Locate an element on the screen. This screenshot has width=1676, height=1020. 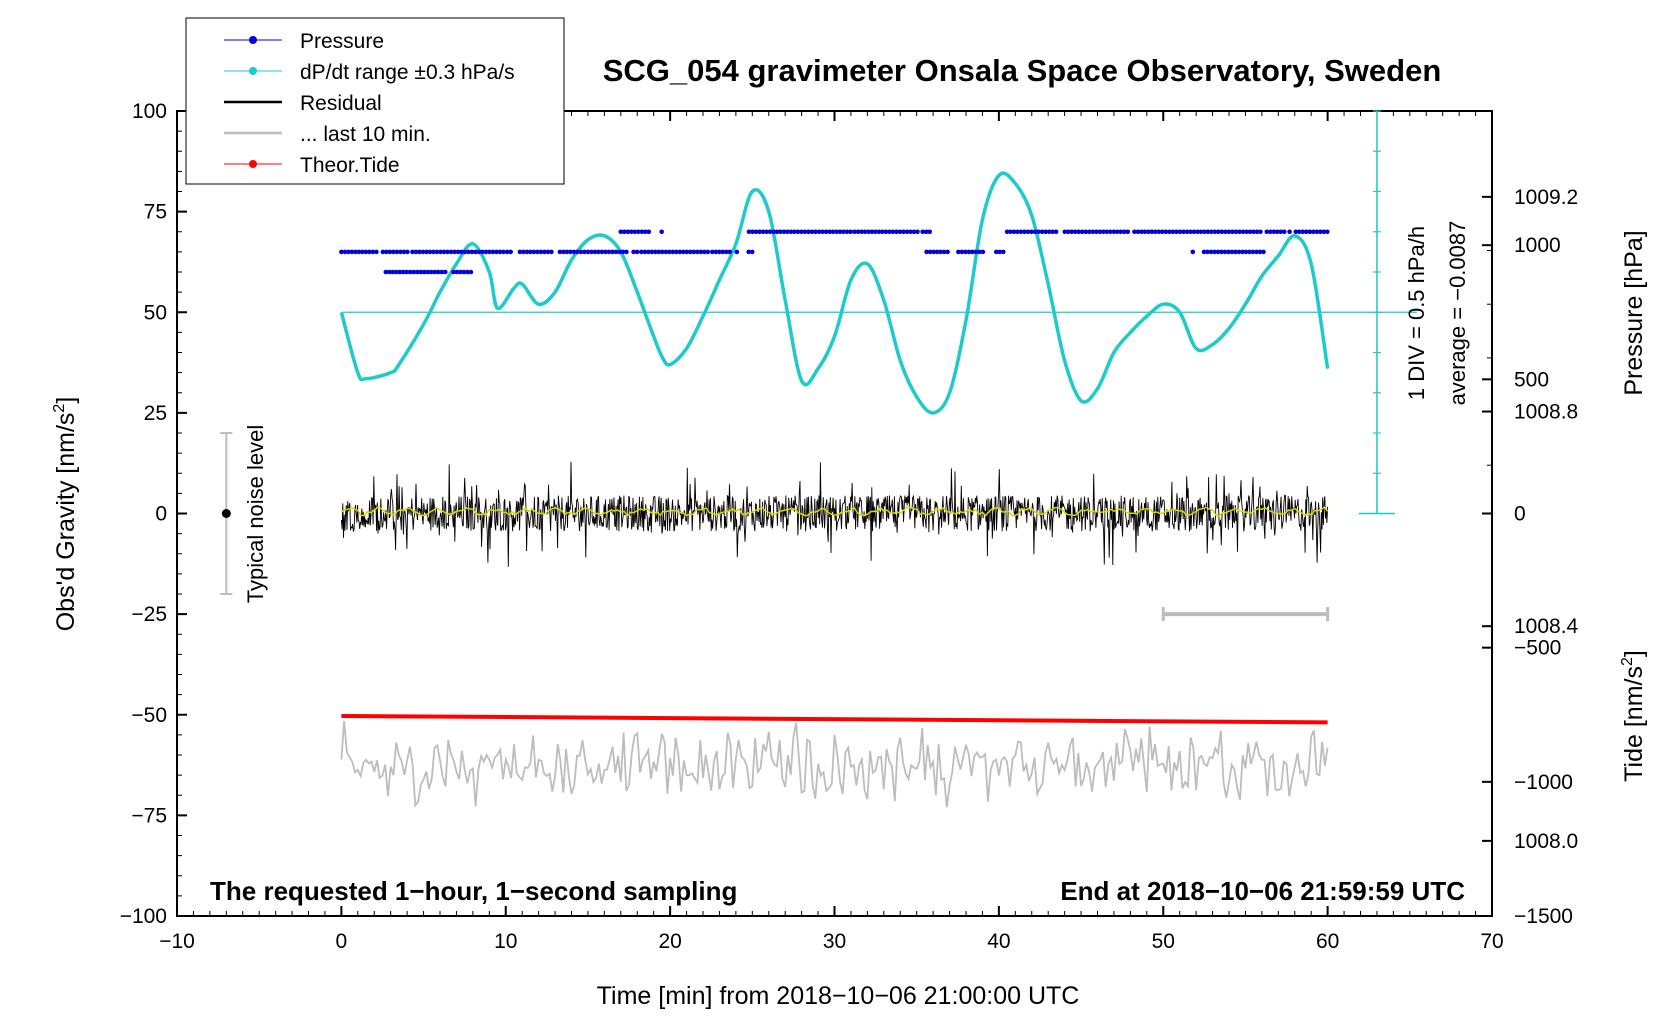
y-tick-label: −75 is located at coordinates (149, 815).